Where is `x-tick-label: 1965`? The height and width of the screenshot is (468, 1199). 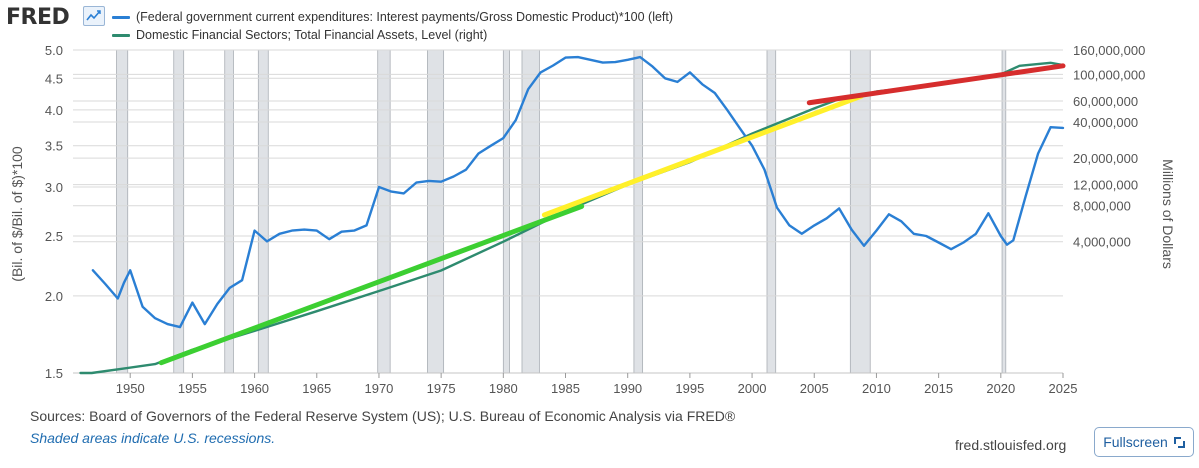
x-tick-label: 1965 is located at coordinates (316, 388).